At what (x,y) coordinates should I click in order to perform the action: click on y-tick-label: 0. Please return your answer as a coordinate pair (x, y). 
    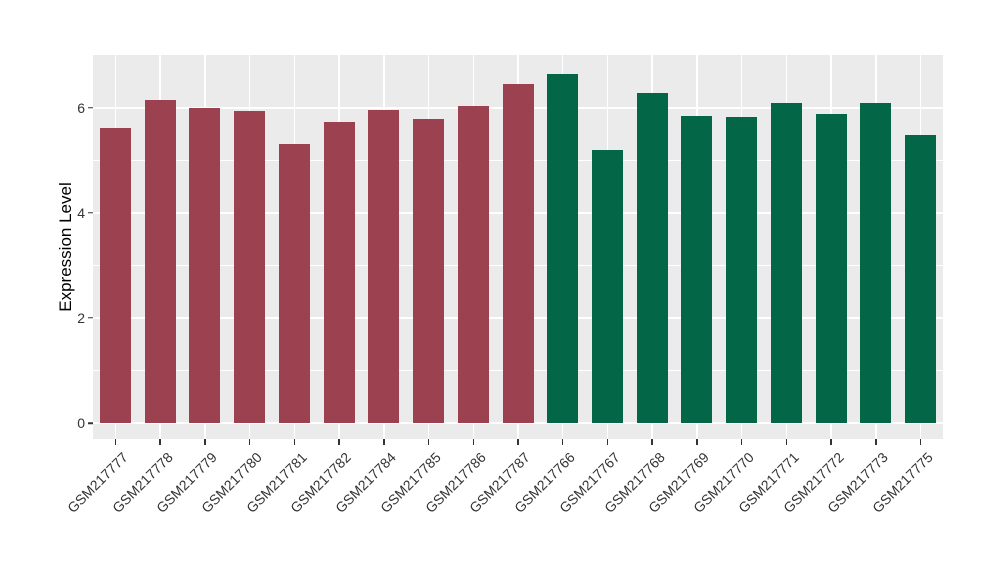
    Looking at the image, I should click on (81, 423).